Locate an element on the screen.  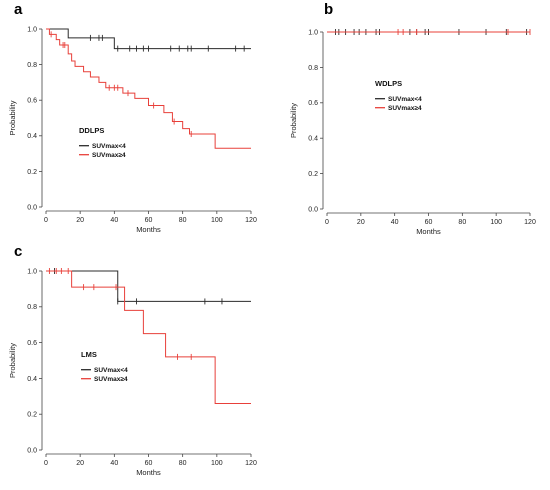
legend-title: LMS is located at coordinates (89, 354).